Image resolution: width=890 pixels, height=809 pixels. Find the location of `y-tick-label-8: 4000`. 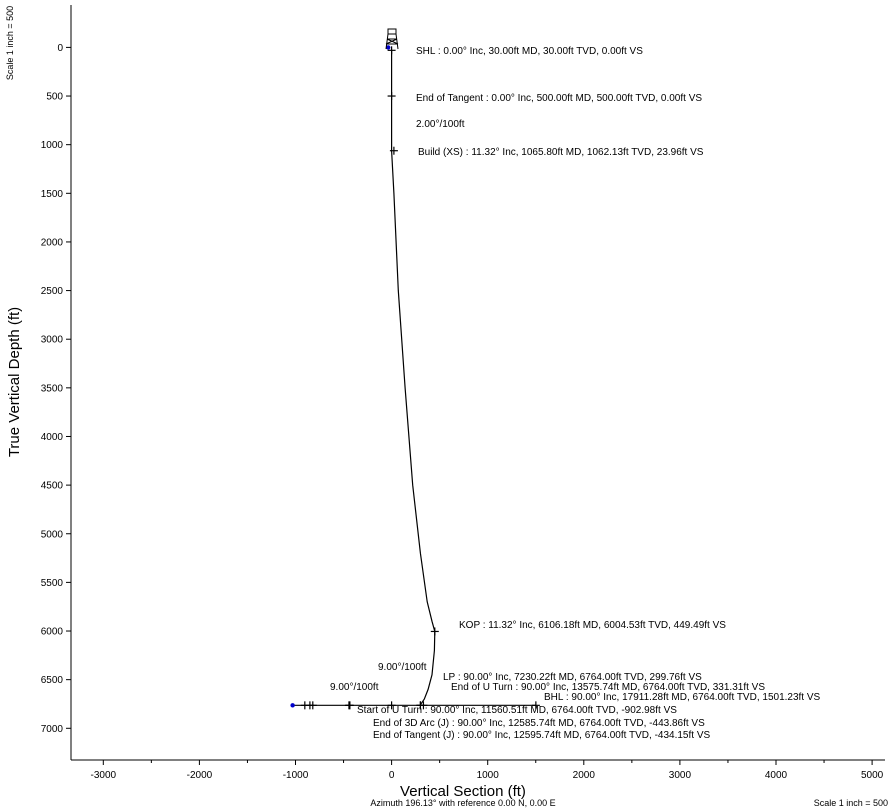

y-tick-label-8: 4000 is located at coordinates (52, 437).